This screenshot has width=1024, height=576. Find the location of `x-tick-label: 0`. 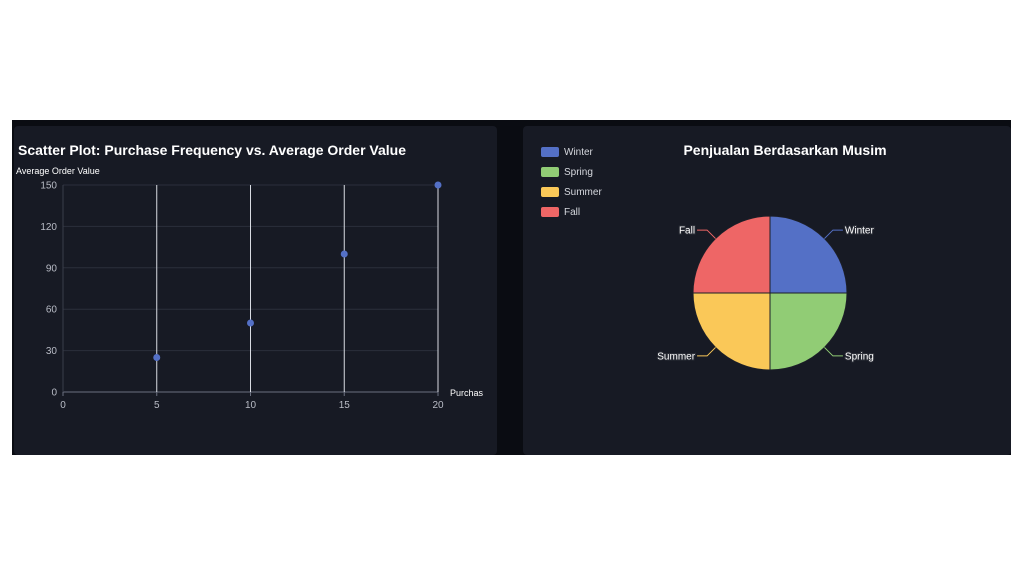

x-tick-label: 0 is located at coordinates (63, 405).